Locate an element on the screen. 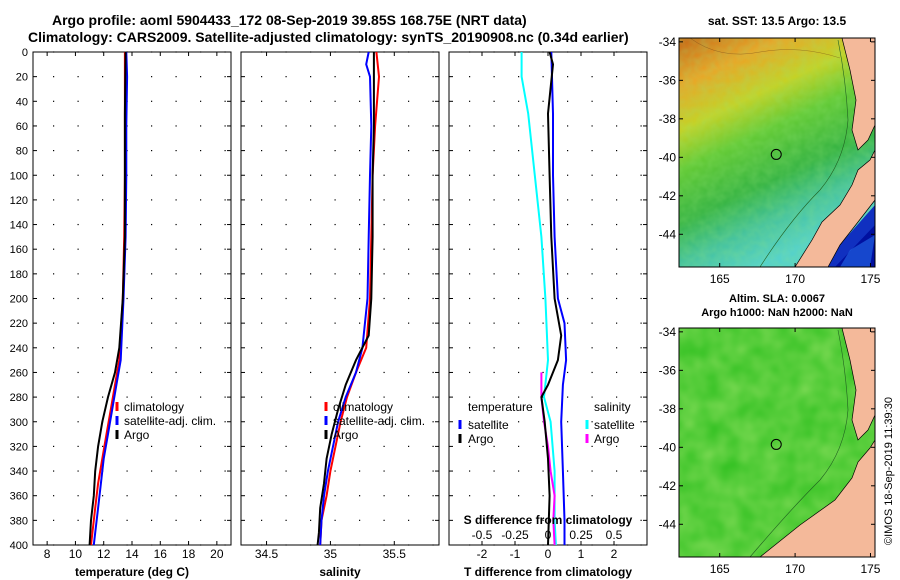  x-tick-label: 16 is located at coordinates (161, 554).